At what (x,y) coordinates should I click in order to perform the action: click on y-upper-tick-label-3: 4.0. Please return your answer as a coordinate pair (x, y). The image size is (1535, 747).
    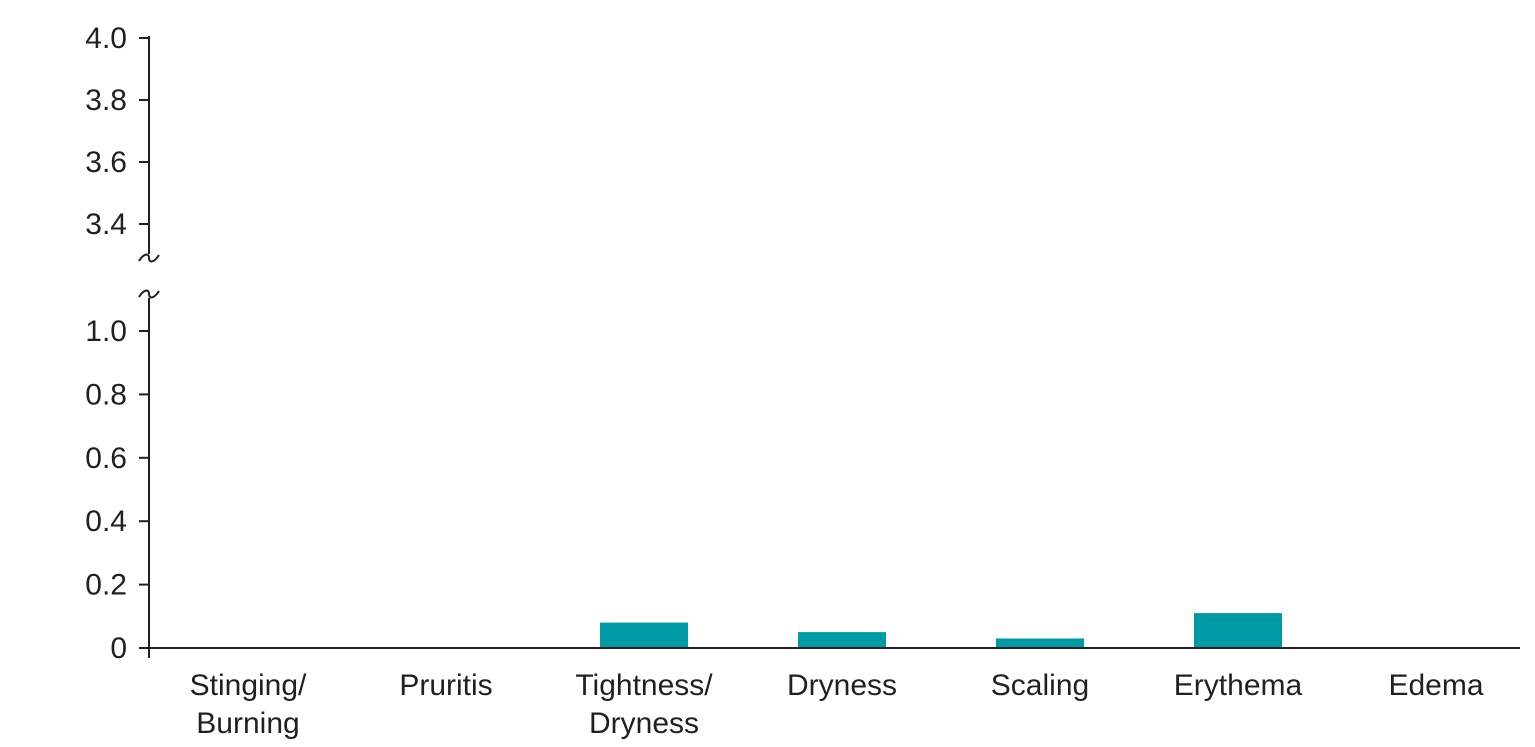
    Looking at the image, I should click on (106, 38).